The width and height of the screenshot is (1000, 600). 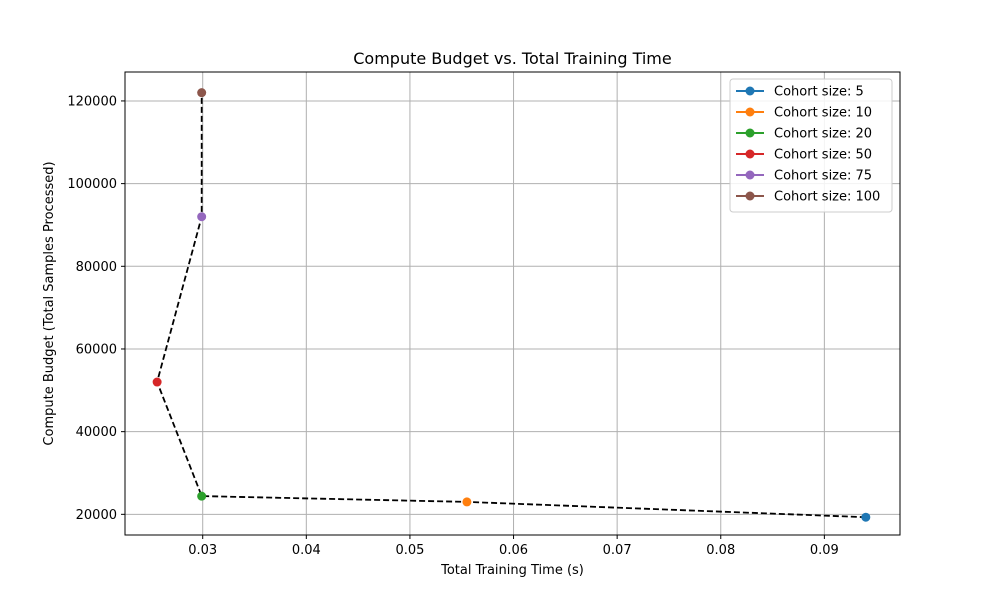 I want to click on legend-item: Cohort size: 10, so click(x=804, y=113).